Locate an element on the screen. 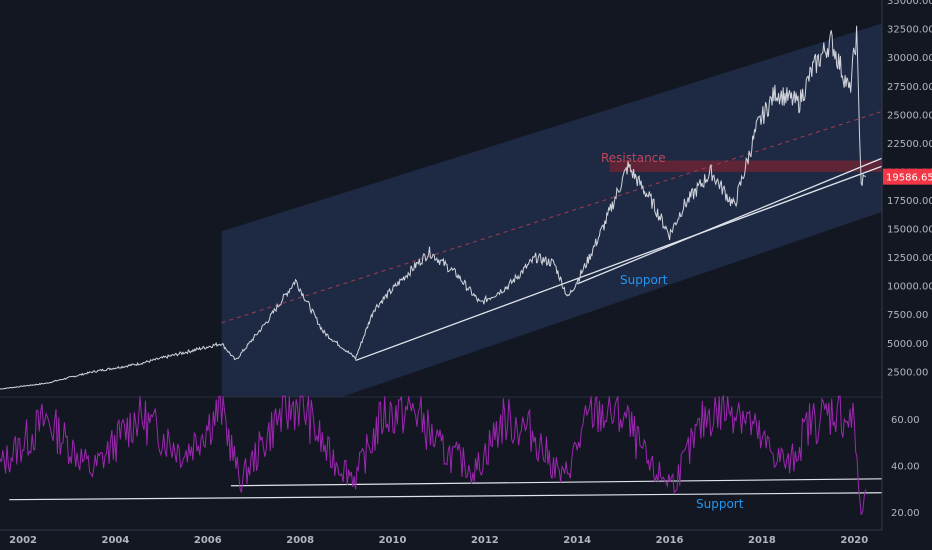 The height and width of the screenshot is (550, 932). x-tick-label: 2016 is located at coordinates (670, 540).